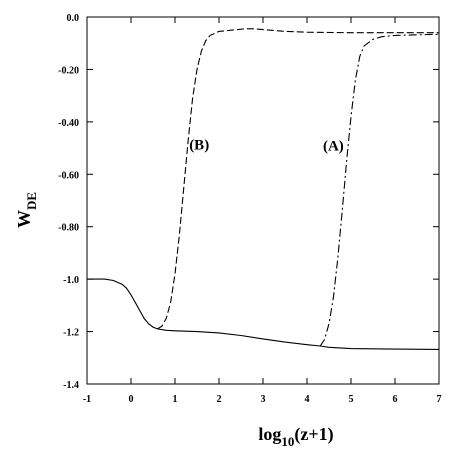 The width and height of the screenshot is (457, 457). I want to click on x-tick-label: 5, so click(351, 399).